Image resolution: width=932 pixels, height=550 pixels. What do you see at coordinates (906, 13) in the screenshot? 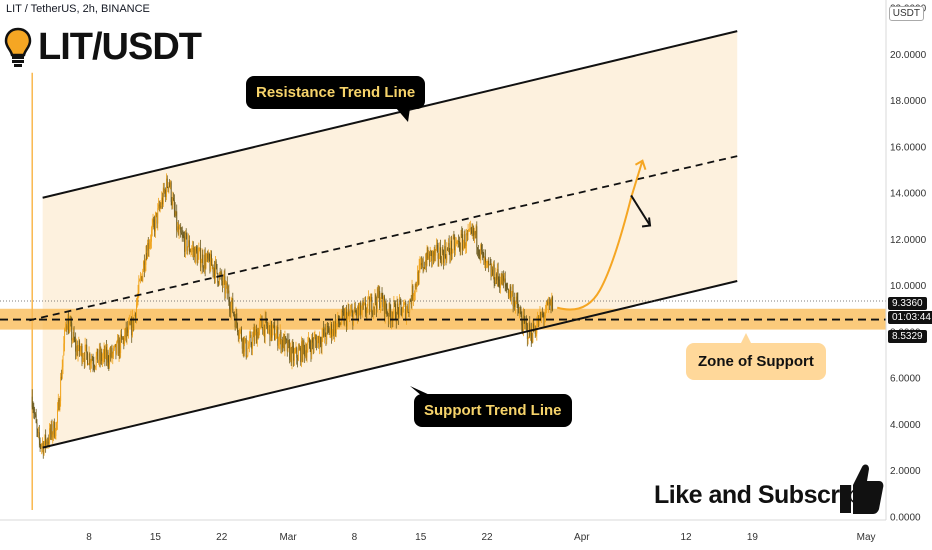
I see `currency-badge: USDT` at bounding box center [906, 13].